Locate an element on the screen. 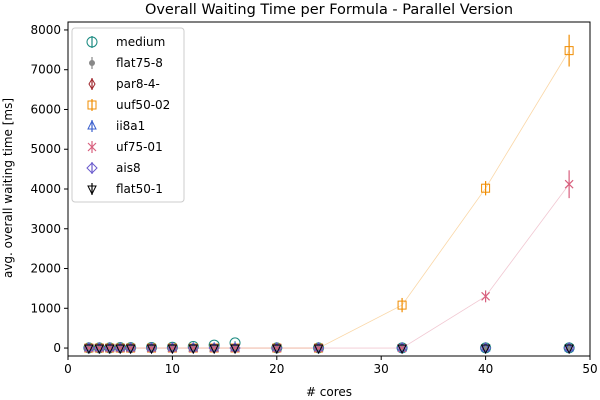 This screenshot has height=400, width=600. legend-item: flat50-1 is located at coordinates (125, 189).